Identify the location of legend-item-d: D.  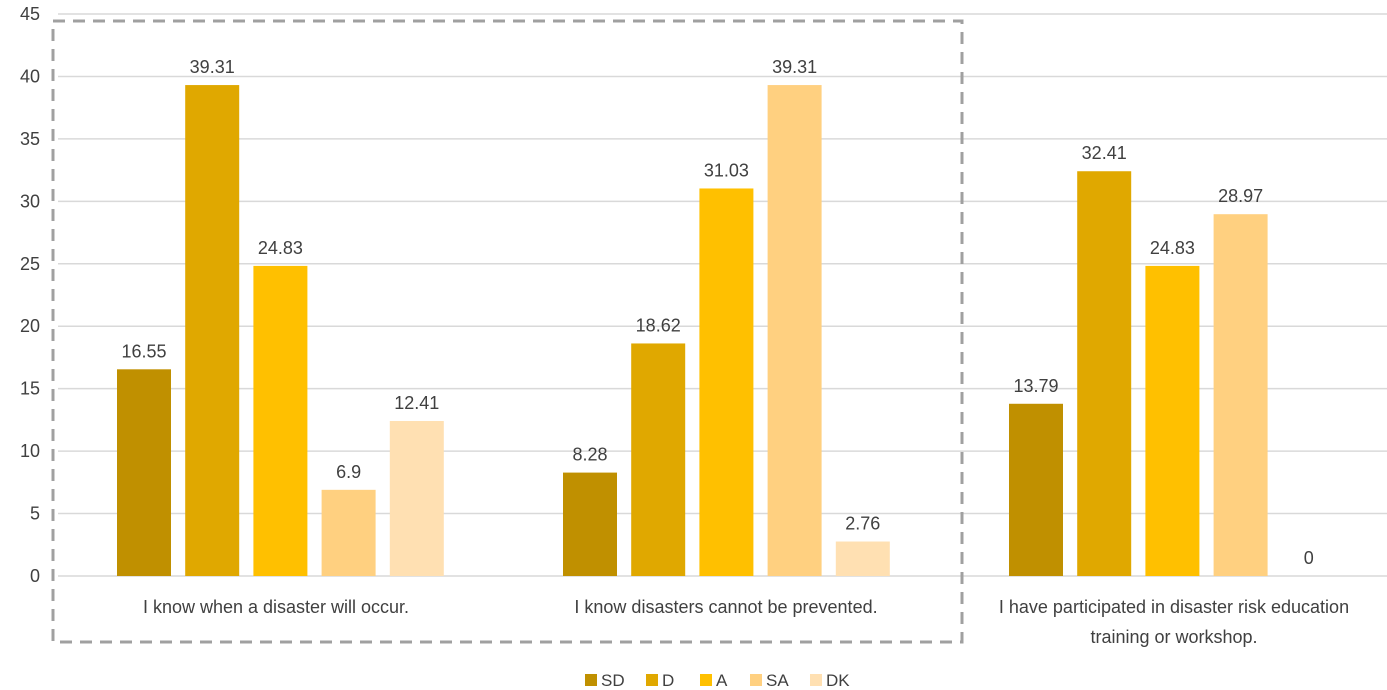
(660, 680).